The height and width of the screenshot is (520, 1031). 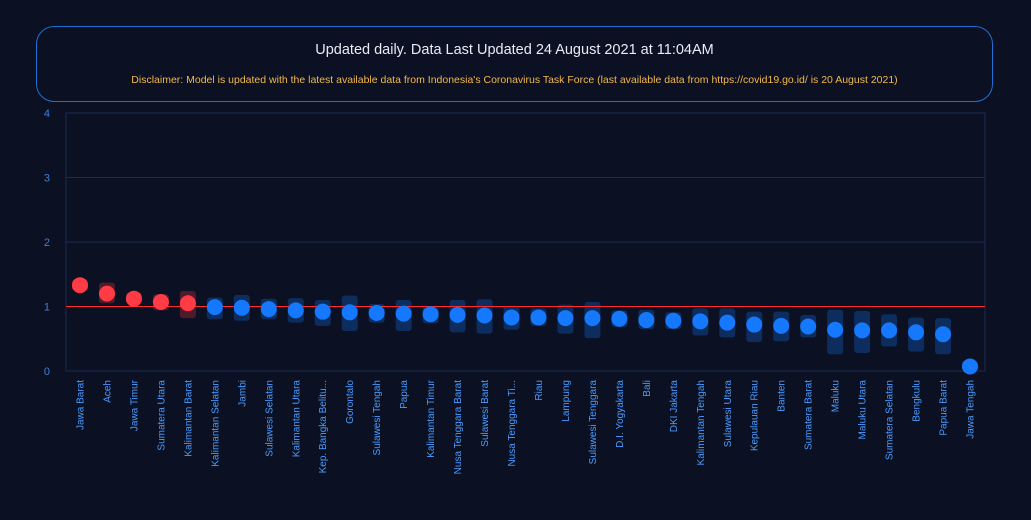 I want to click on x-tick-label: Jawa Tengah, so click(x=971, y=409).